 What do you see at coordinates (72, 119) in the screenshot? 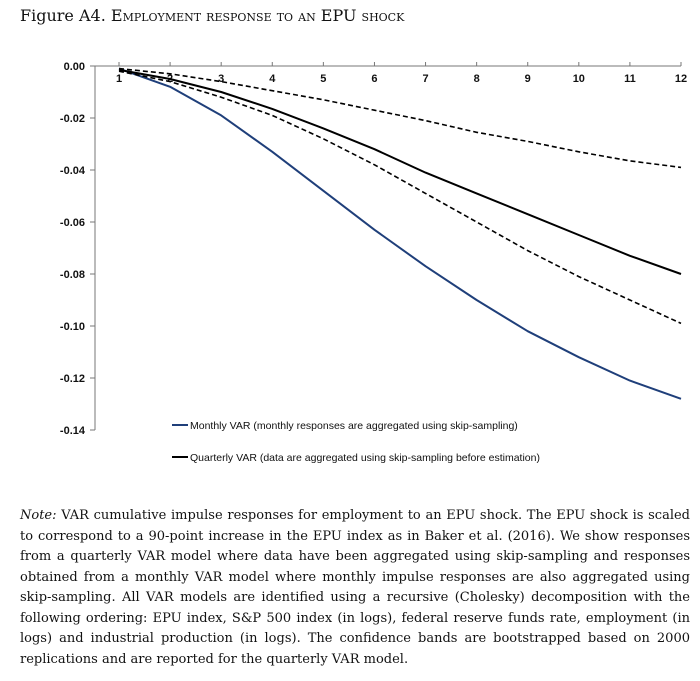
I see `y-tick-label: -0.02` at bounding box center [72, 119].